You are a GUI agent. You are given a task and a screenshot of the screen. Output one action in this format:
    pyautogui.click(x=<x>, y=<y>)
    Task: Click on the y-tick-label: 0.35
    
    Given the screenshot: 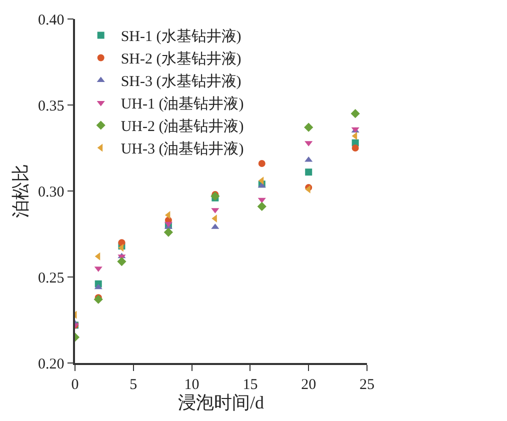 What is the action you would take?
    pyautogui.click(x=51, y=106)
    